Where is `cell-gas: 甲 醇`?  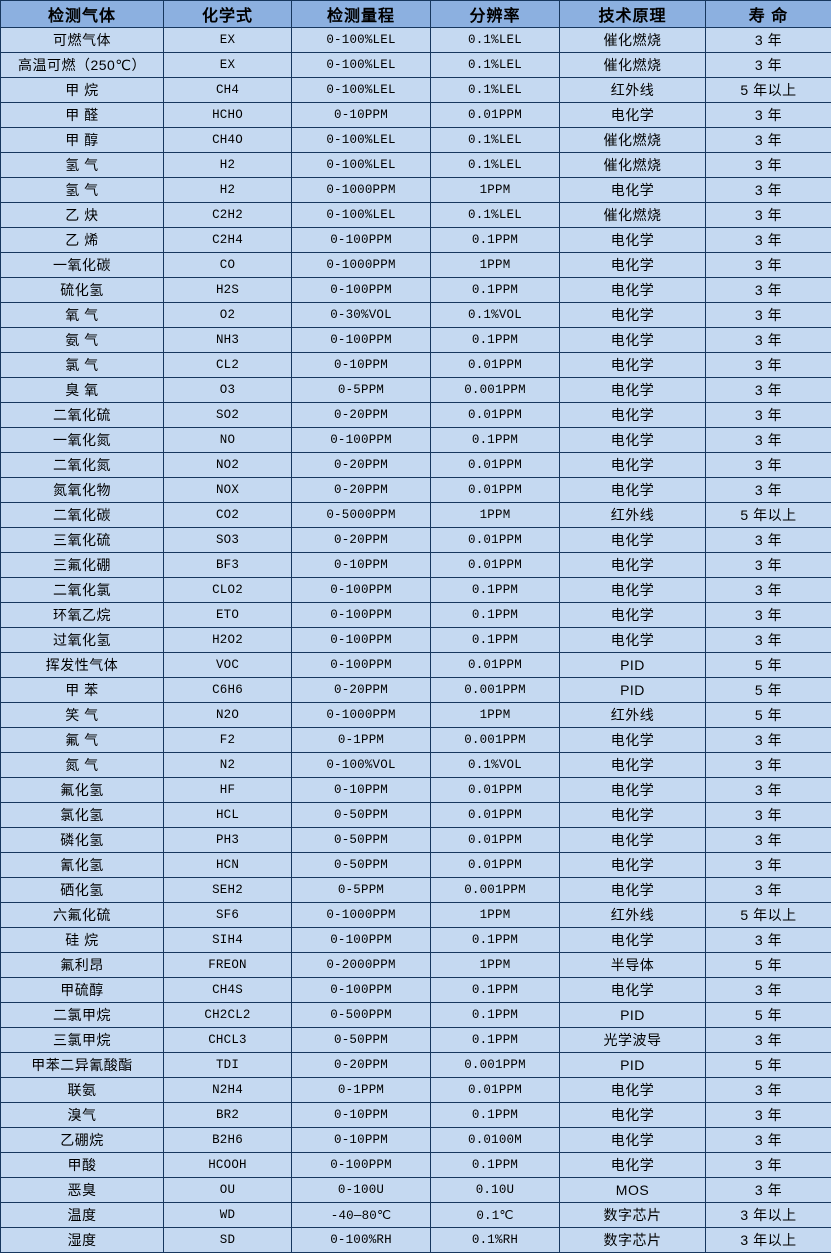
cell-gas: 甲 醇 is located at coordinates (82, 140).